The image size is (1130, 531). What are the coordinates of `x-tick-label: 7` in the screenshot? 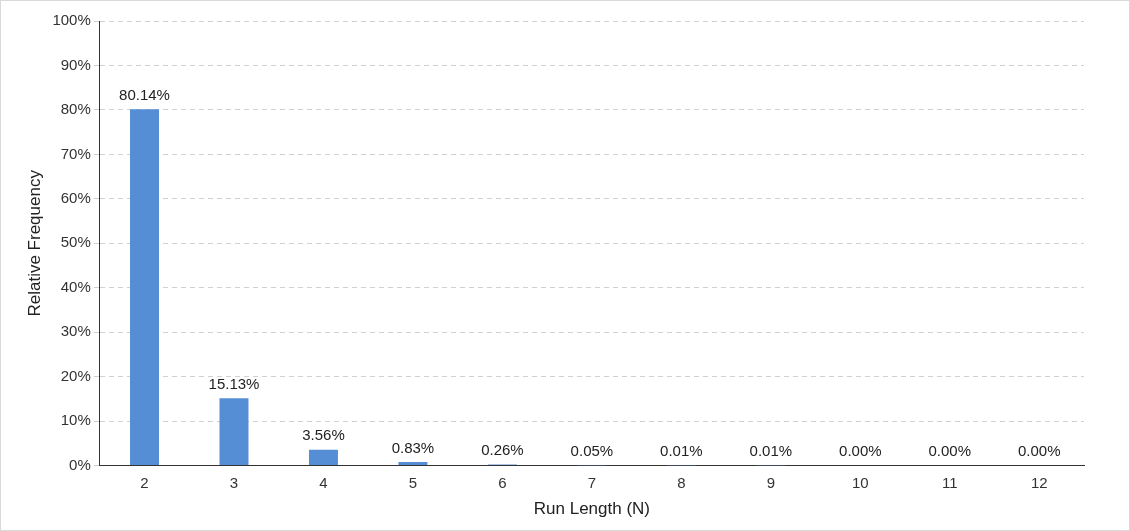 It's located at (592, 482).